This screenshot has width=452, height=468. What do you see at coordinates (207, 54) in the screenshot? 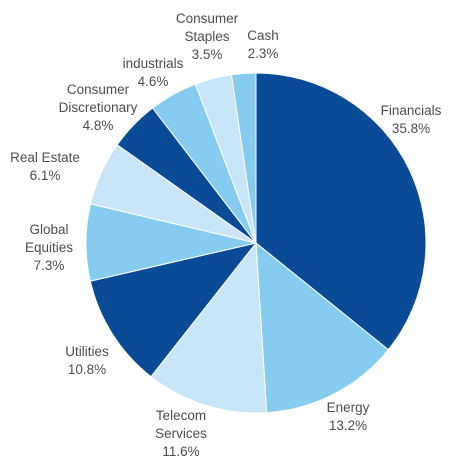
I see `slice-value-label: 3.5%` at bounding box center [207, 54].